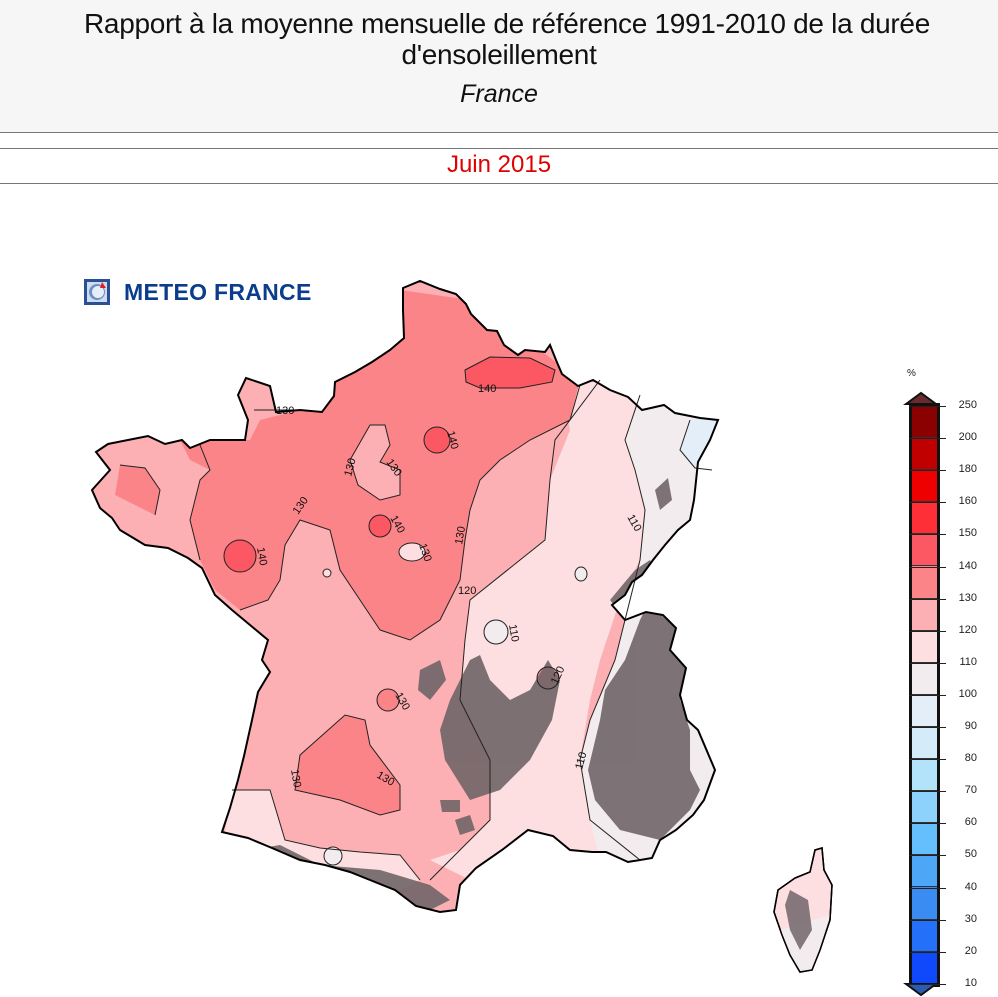  I want to click on legend-label: 120, so click(967, 629).